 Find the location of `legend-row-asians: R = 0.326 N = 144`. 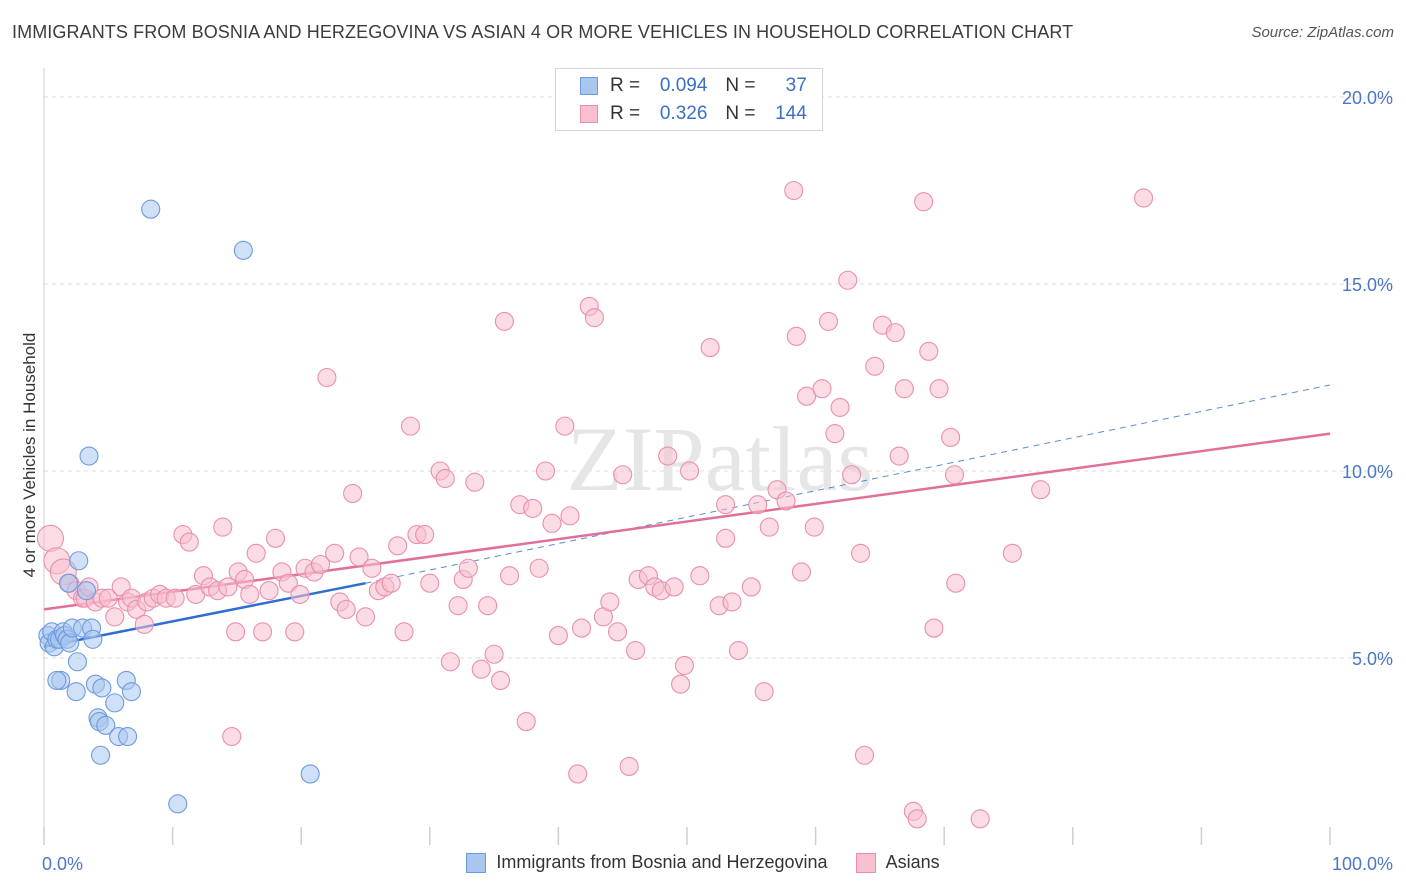

legend-row-asians: R = 0.326 N = 144 is located at coordinates (693, 114).